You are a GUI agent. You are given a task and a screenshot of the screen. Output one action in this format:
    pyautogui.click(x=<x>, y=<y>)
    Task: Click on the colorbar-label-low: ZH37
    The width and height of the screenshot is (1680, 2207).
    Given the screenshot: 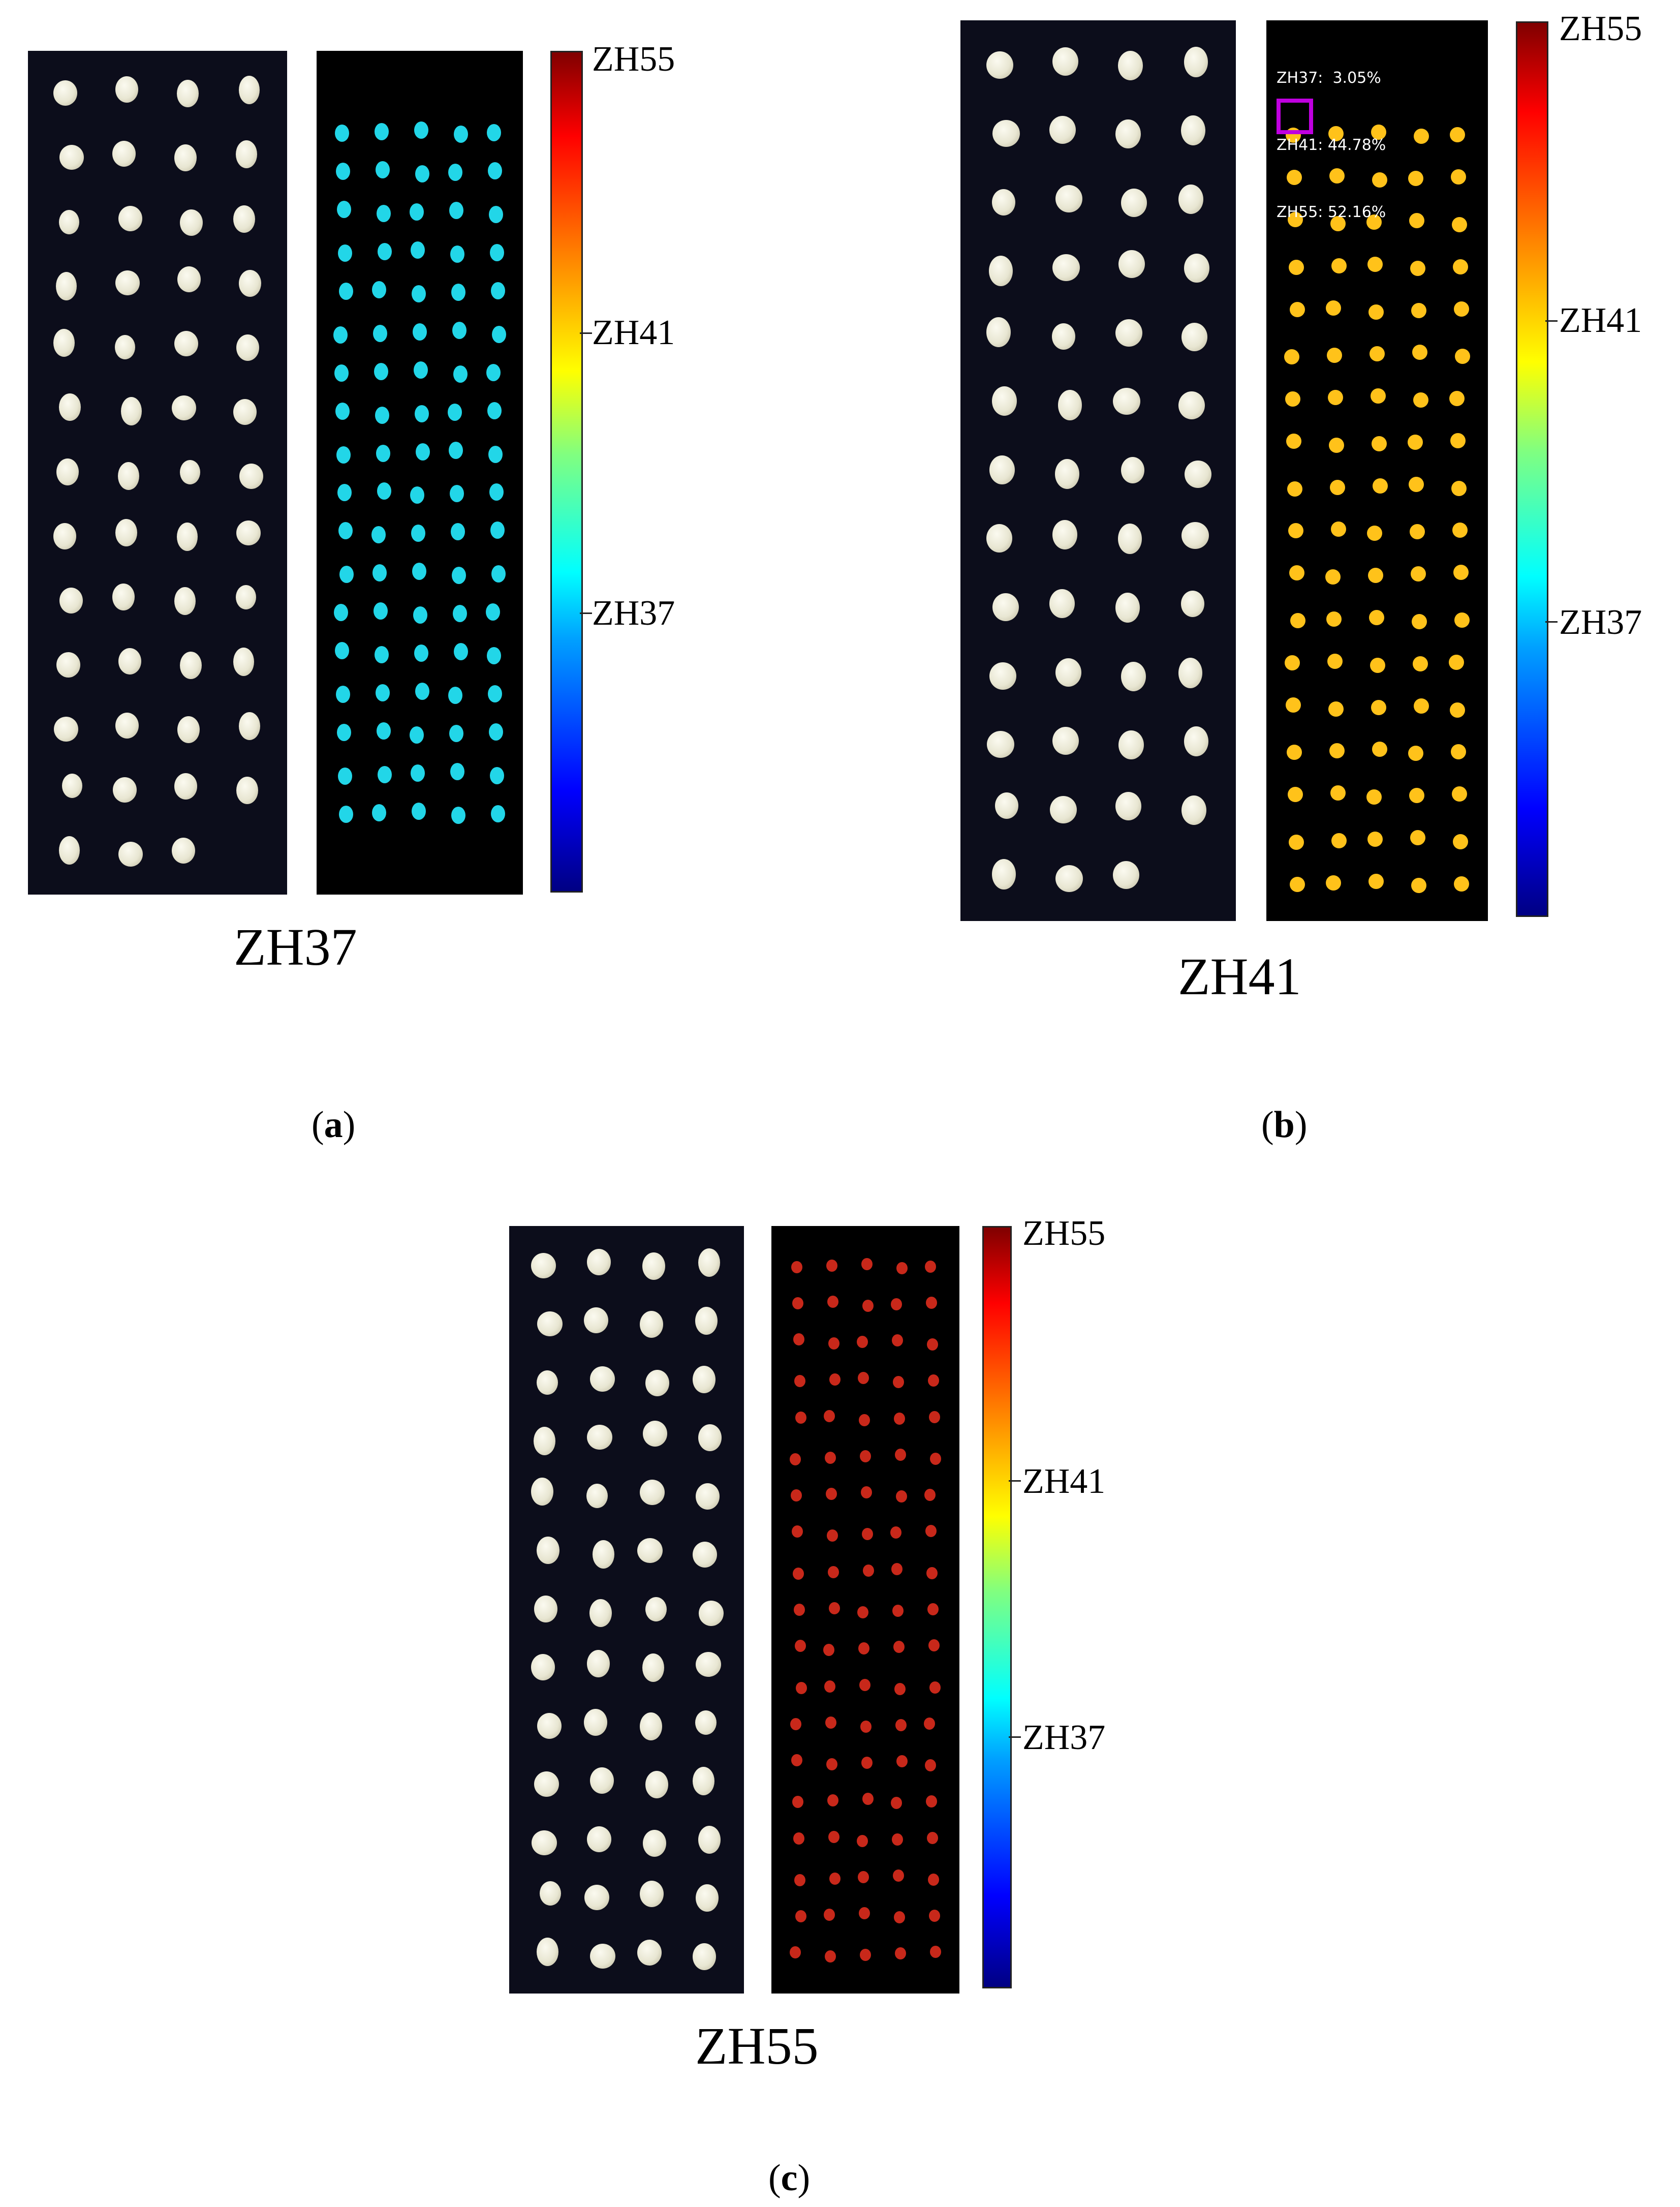 What is the action you would take?
    pyautogui.click(x=1064, y=1737)
    